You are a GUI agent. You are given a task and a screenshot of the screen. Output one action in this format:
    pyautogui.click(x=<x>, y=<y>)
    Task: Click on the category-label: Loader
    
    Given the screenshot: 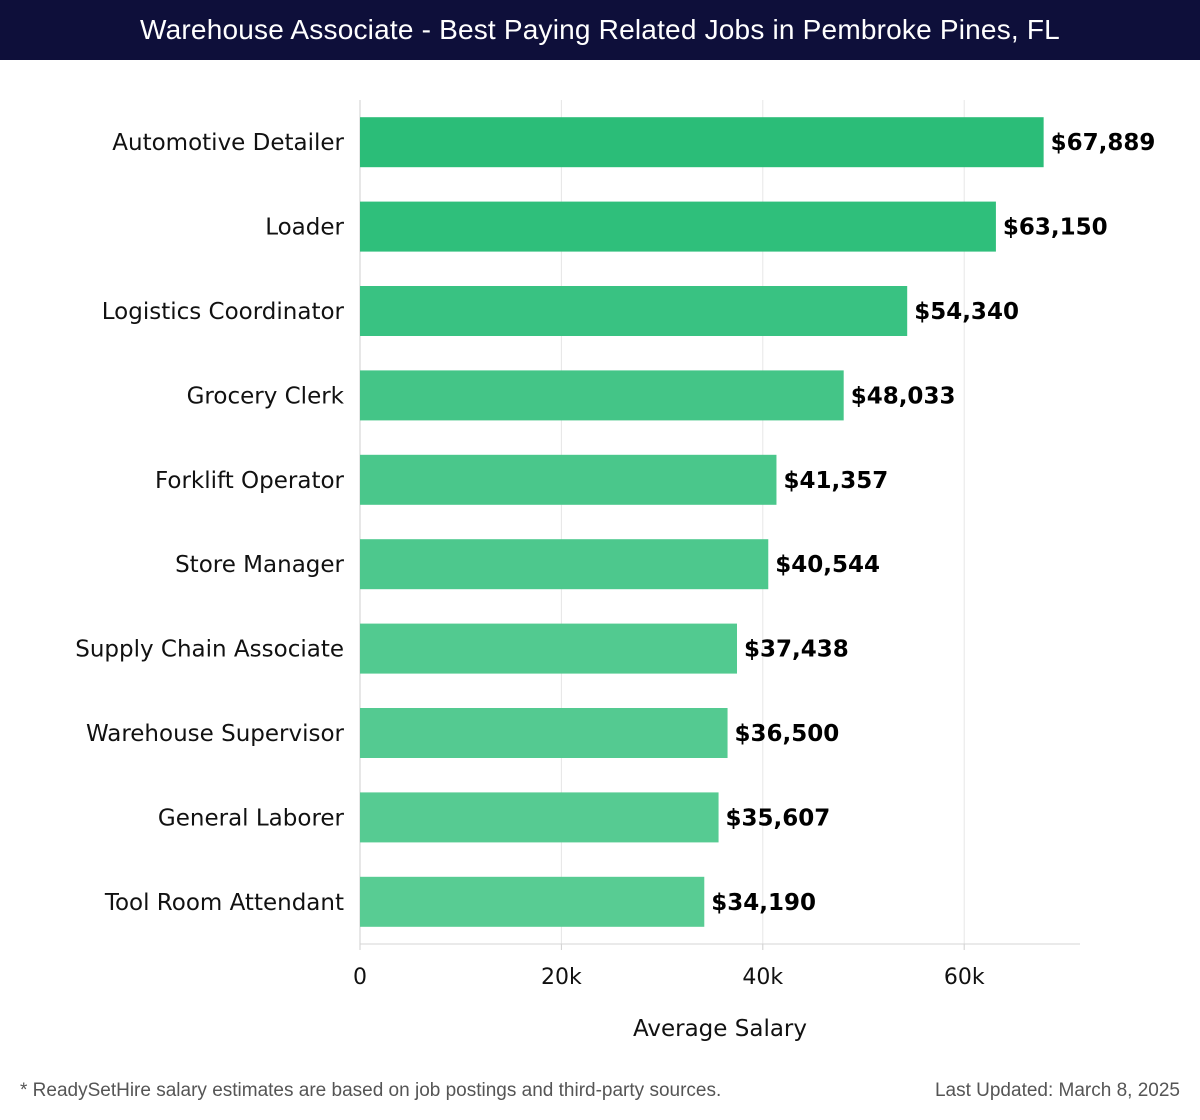 What is the action you would take?
    pyautogui.click(x=304, y=228)
    